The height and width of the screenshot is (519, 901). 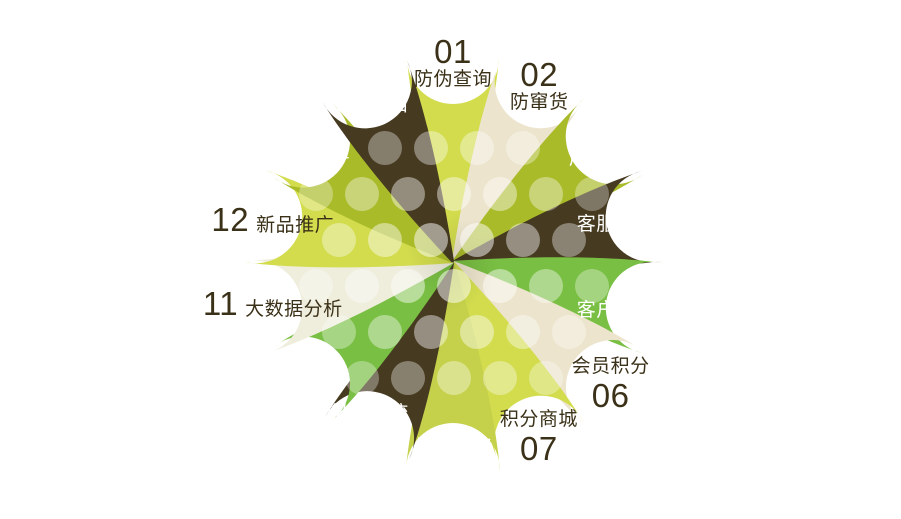 I want to click on petal-label-06: 会员积分 06, so click(x=611, y=385).